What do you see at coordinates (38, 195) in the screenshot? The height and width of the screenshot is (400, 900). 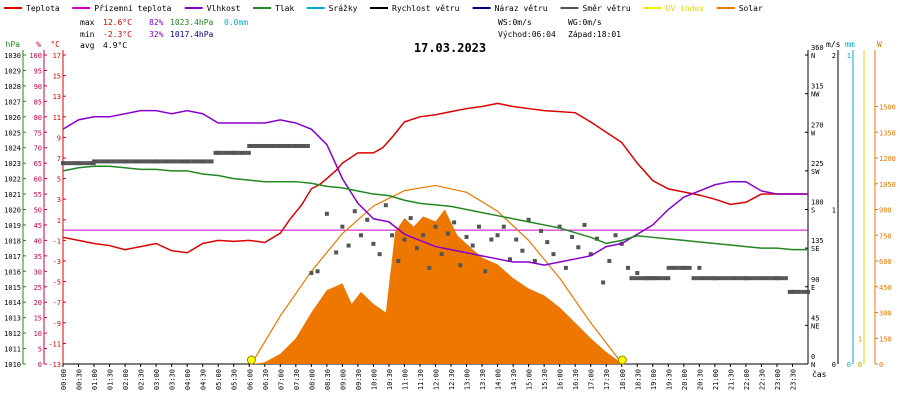 I see `tick-label-humidity: 55` at bounding box center [38, 195].